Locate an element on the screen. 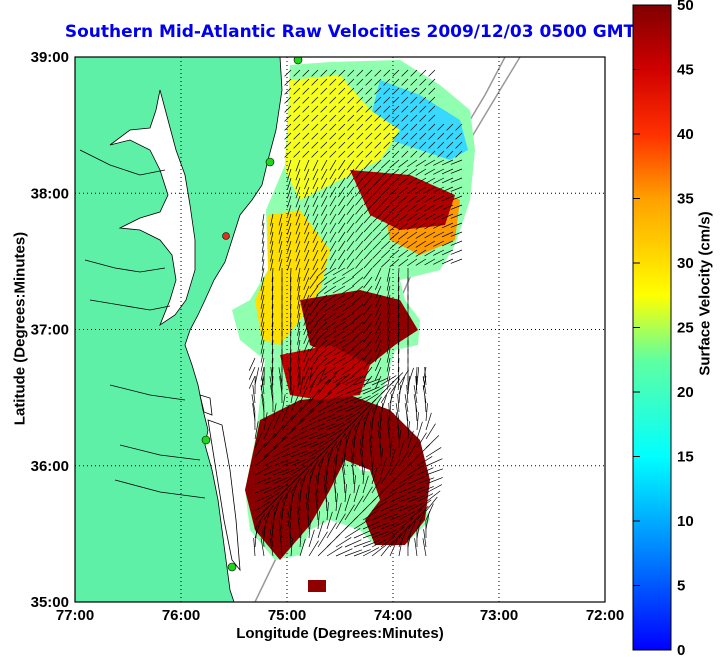 The image size is (724, 659). colorbar-tick-label: 0 is located at coordinates (681, 650).